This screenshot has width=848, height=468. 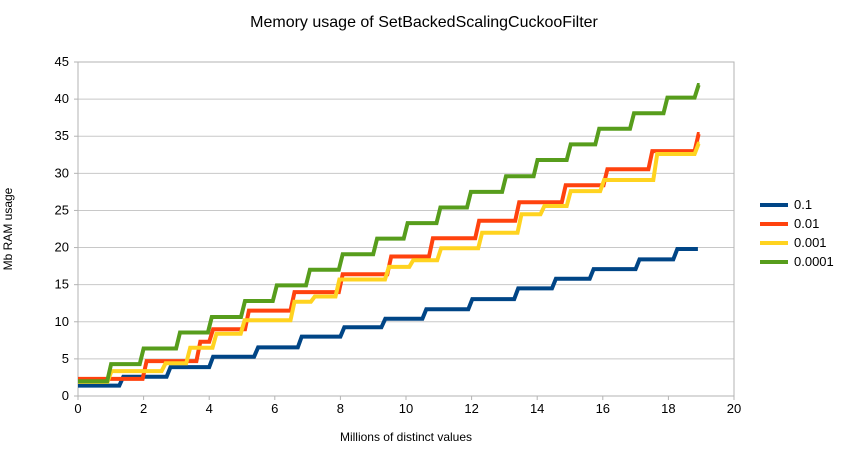 I want to click on x-tick-label: 16, so click(x=603, y=408).